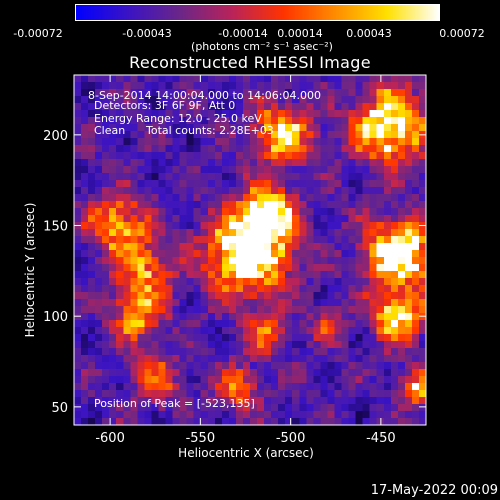  Describe the element at coordinates (381, 438) in the screenshot. I see `x-tick-label: -450` at that location.